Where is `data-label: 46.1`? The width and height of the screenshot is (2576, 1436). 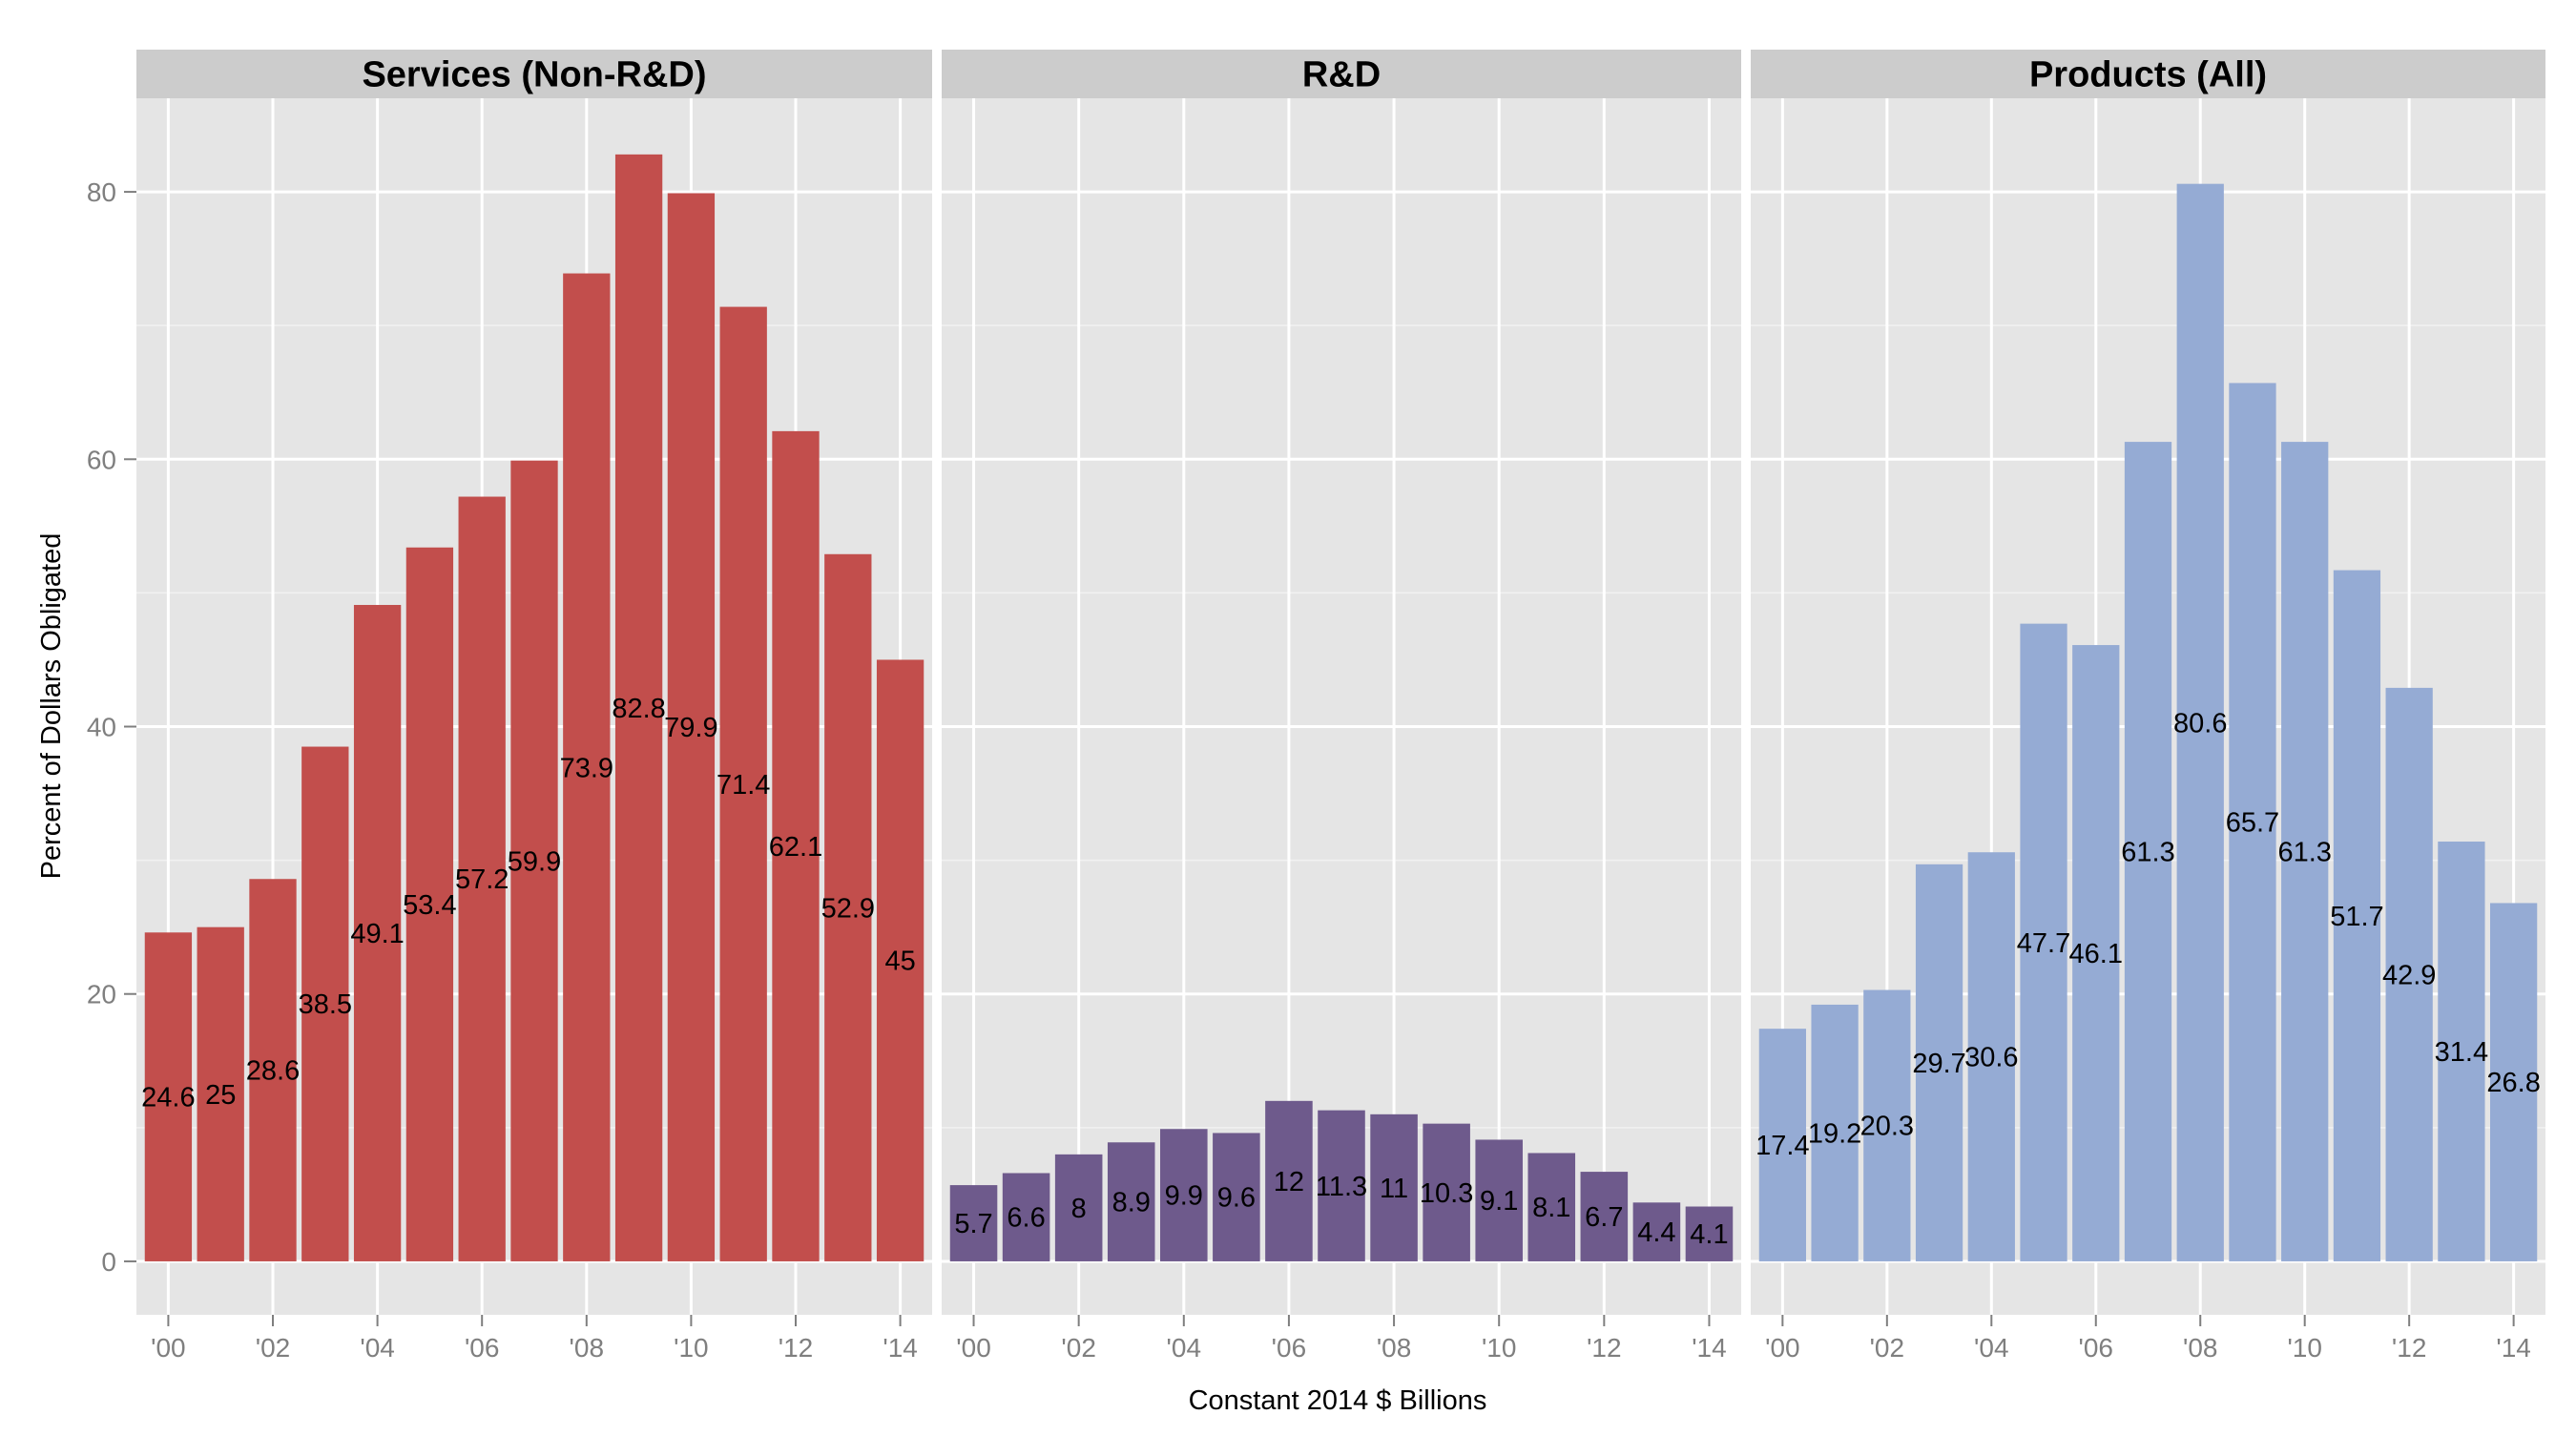
data-label: 46.1 is located at coordinates (2096, 954).